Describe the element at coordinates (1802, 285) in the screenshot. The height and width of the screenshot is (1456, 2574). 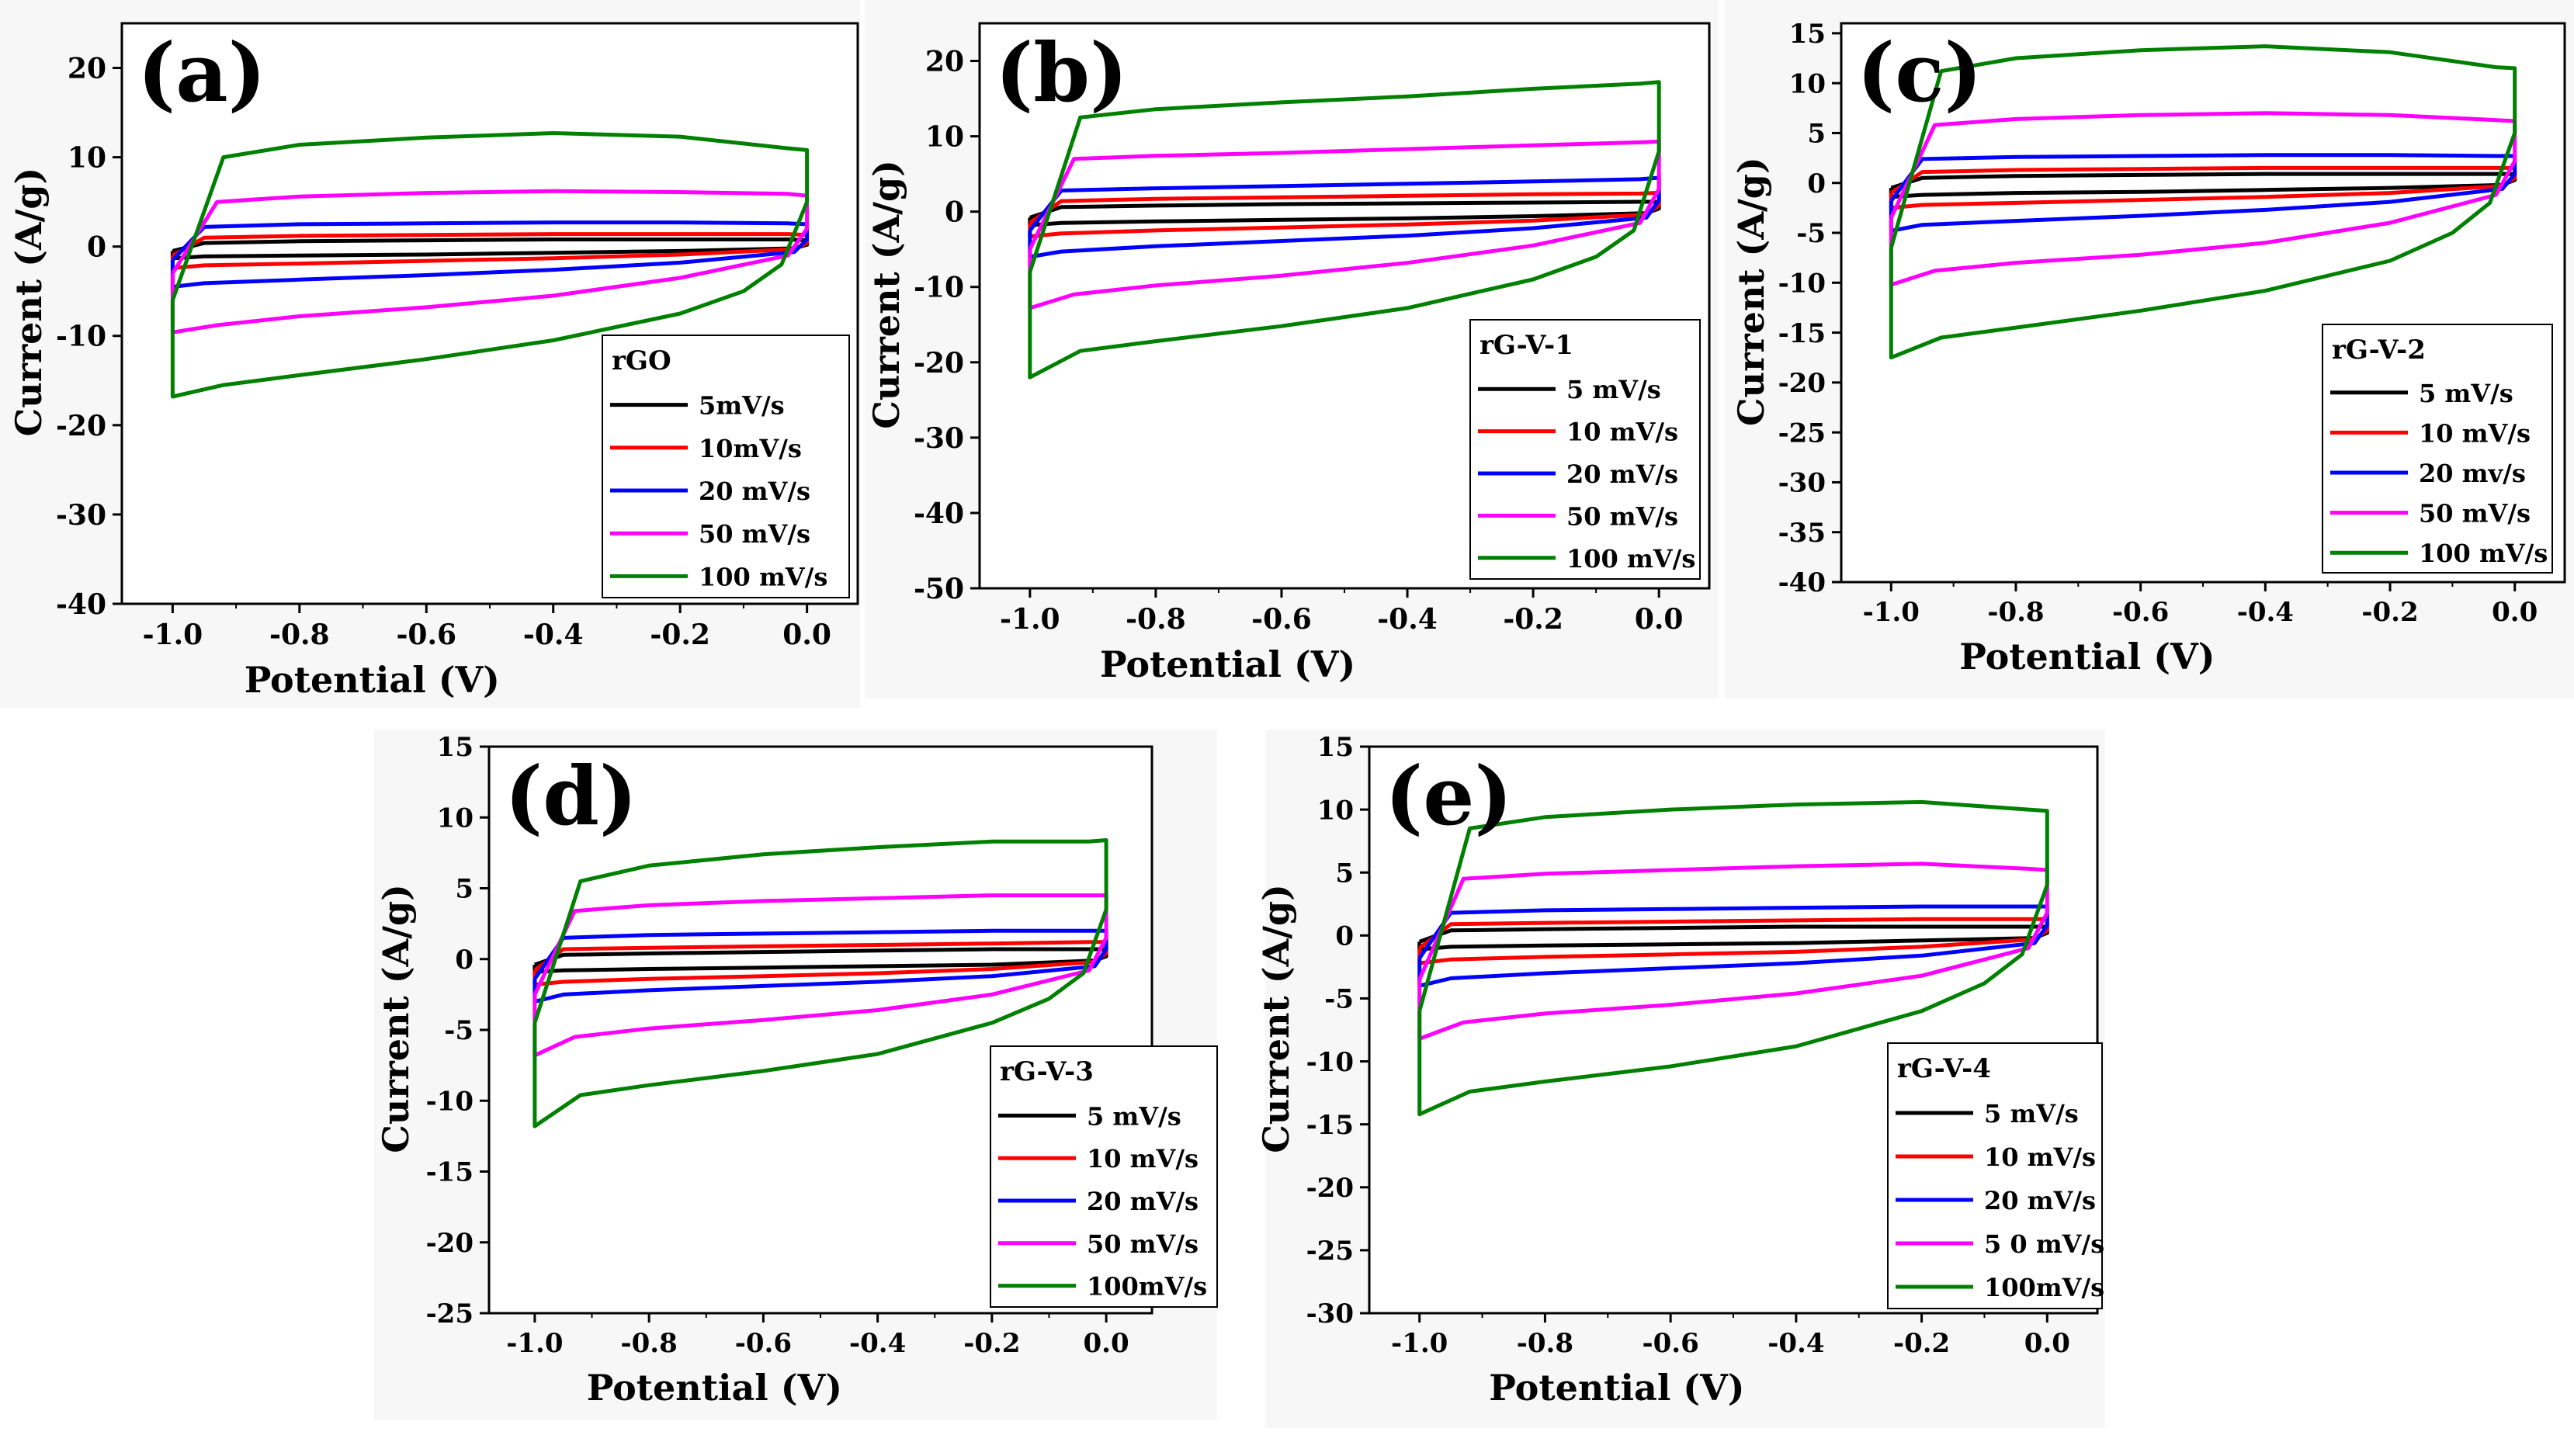
I see `panel-c-ytick-label: -10` at that location.